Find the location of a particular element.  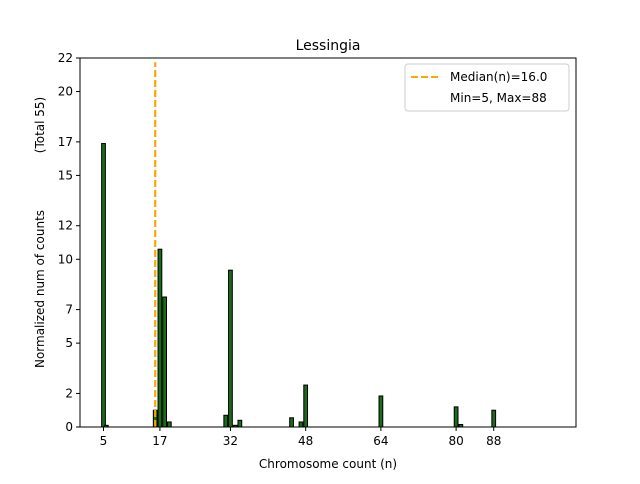

x-tick-label: 64 is located at coordinates (380, 441).